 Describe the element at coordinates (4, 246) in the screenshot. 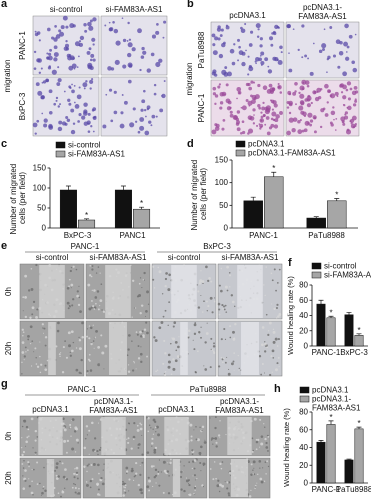

I see `panel-letter: e` at that location.